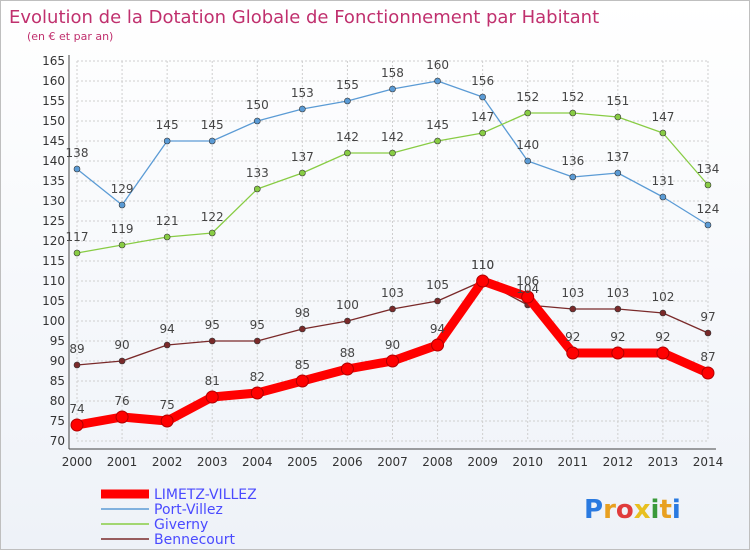  I want to click on x-tick-label: 2001, so click(122, 462).